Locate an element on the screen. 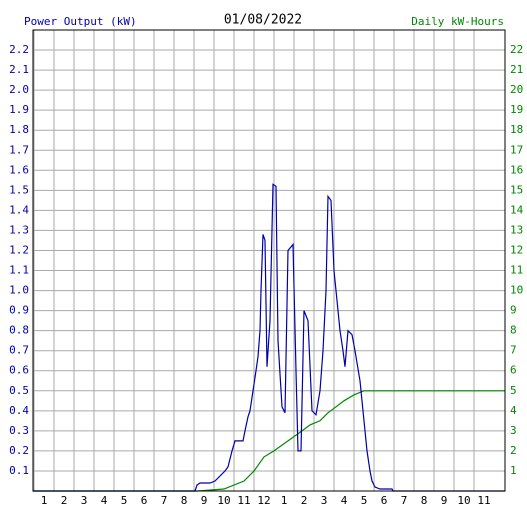  y2-tick-label: 9 is located at coordinates (513, 310).